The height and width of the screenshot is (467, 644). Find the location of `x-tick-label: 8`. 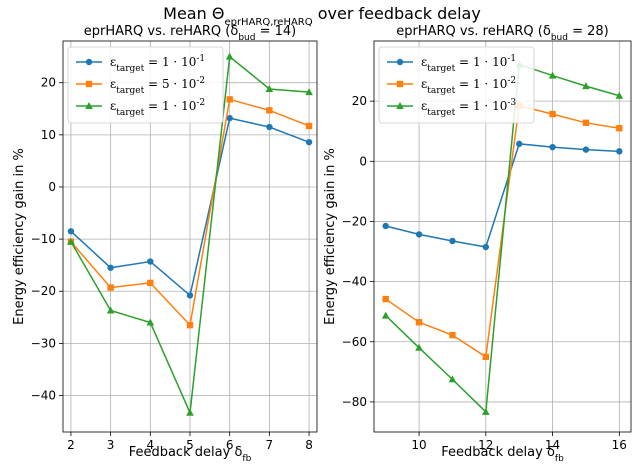

x-tick-label: 8 is located at coordinates (309, 445).